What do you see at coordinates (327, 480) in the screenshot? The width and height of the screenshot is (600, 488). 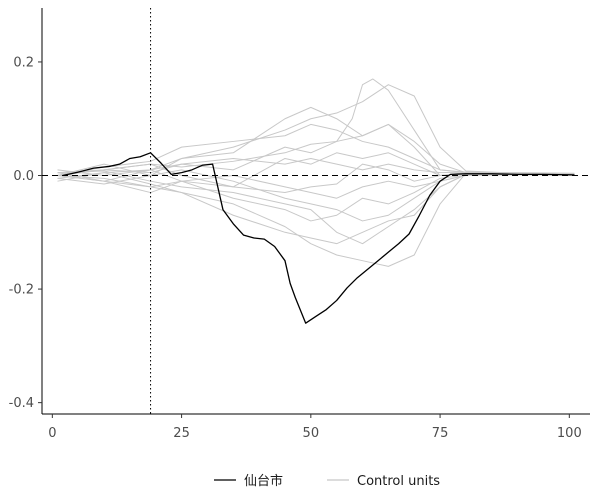 I see `legend: 仙台市 Control units` at bounding box center [327, 480].